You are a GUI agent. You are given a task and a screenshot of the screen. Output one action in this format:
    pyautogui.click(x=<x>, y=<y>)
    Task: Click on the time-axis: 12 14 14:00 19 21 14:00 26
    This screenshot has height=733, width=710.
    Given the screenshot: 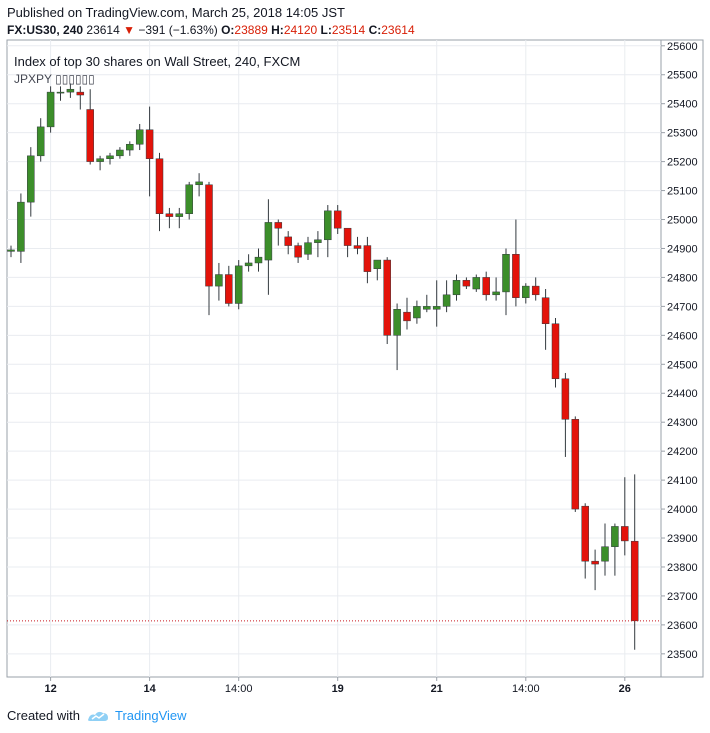 What is the action you would take?
    pyautogui.click(x=337, y=686)
    